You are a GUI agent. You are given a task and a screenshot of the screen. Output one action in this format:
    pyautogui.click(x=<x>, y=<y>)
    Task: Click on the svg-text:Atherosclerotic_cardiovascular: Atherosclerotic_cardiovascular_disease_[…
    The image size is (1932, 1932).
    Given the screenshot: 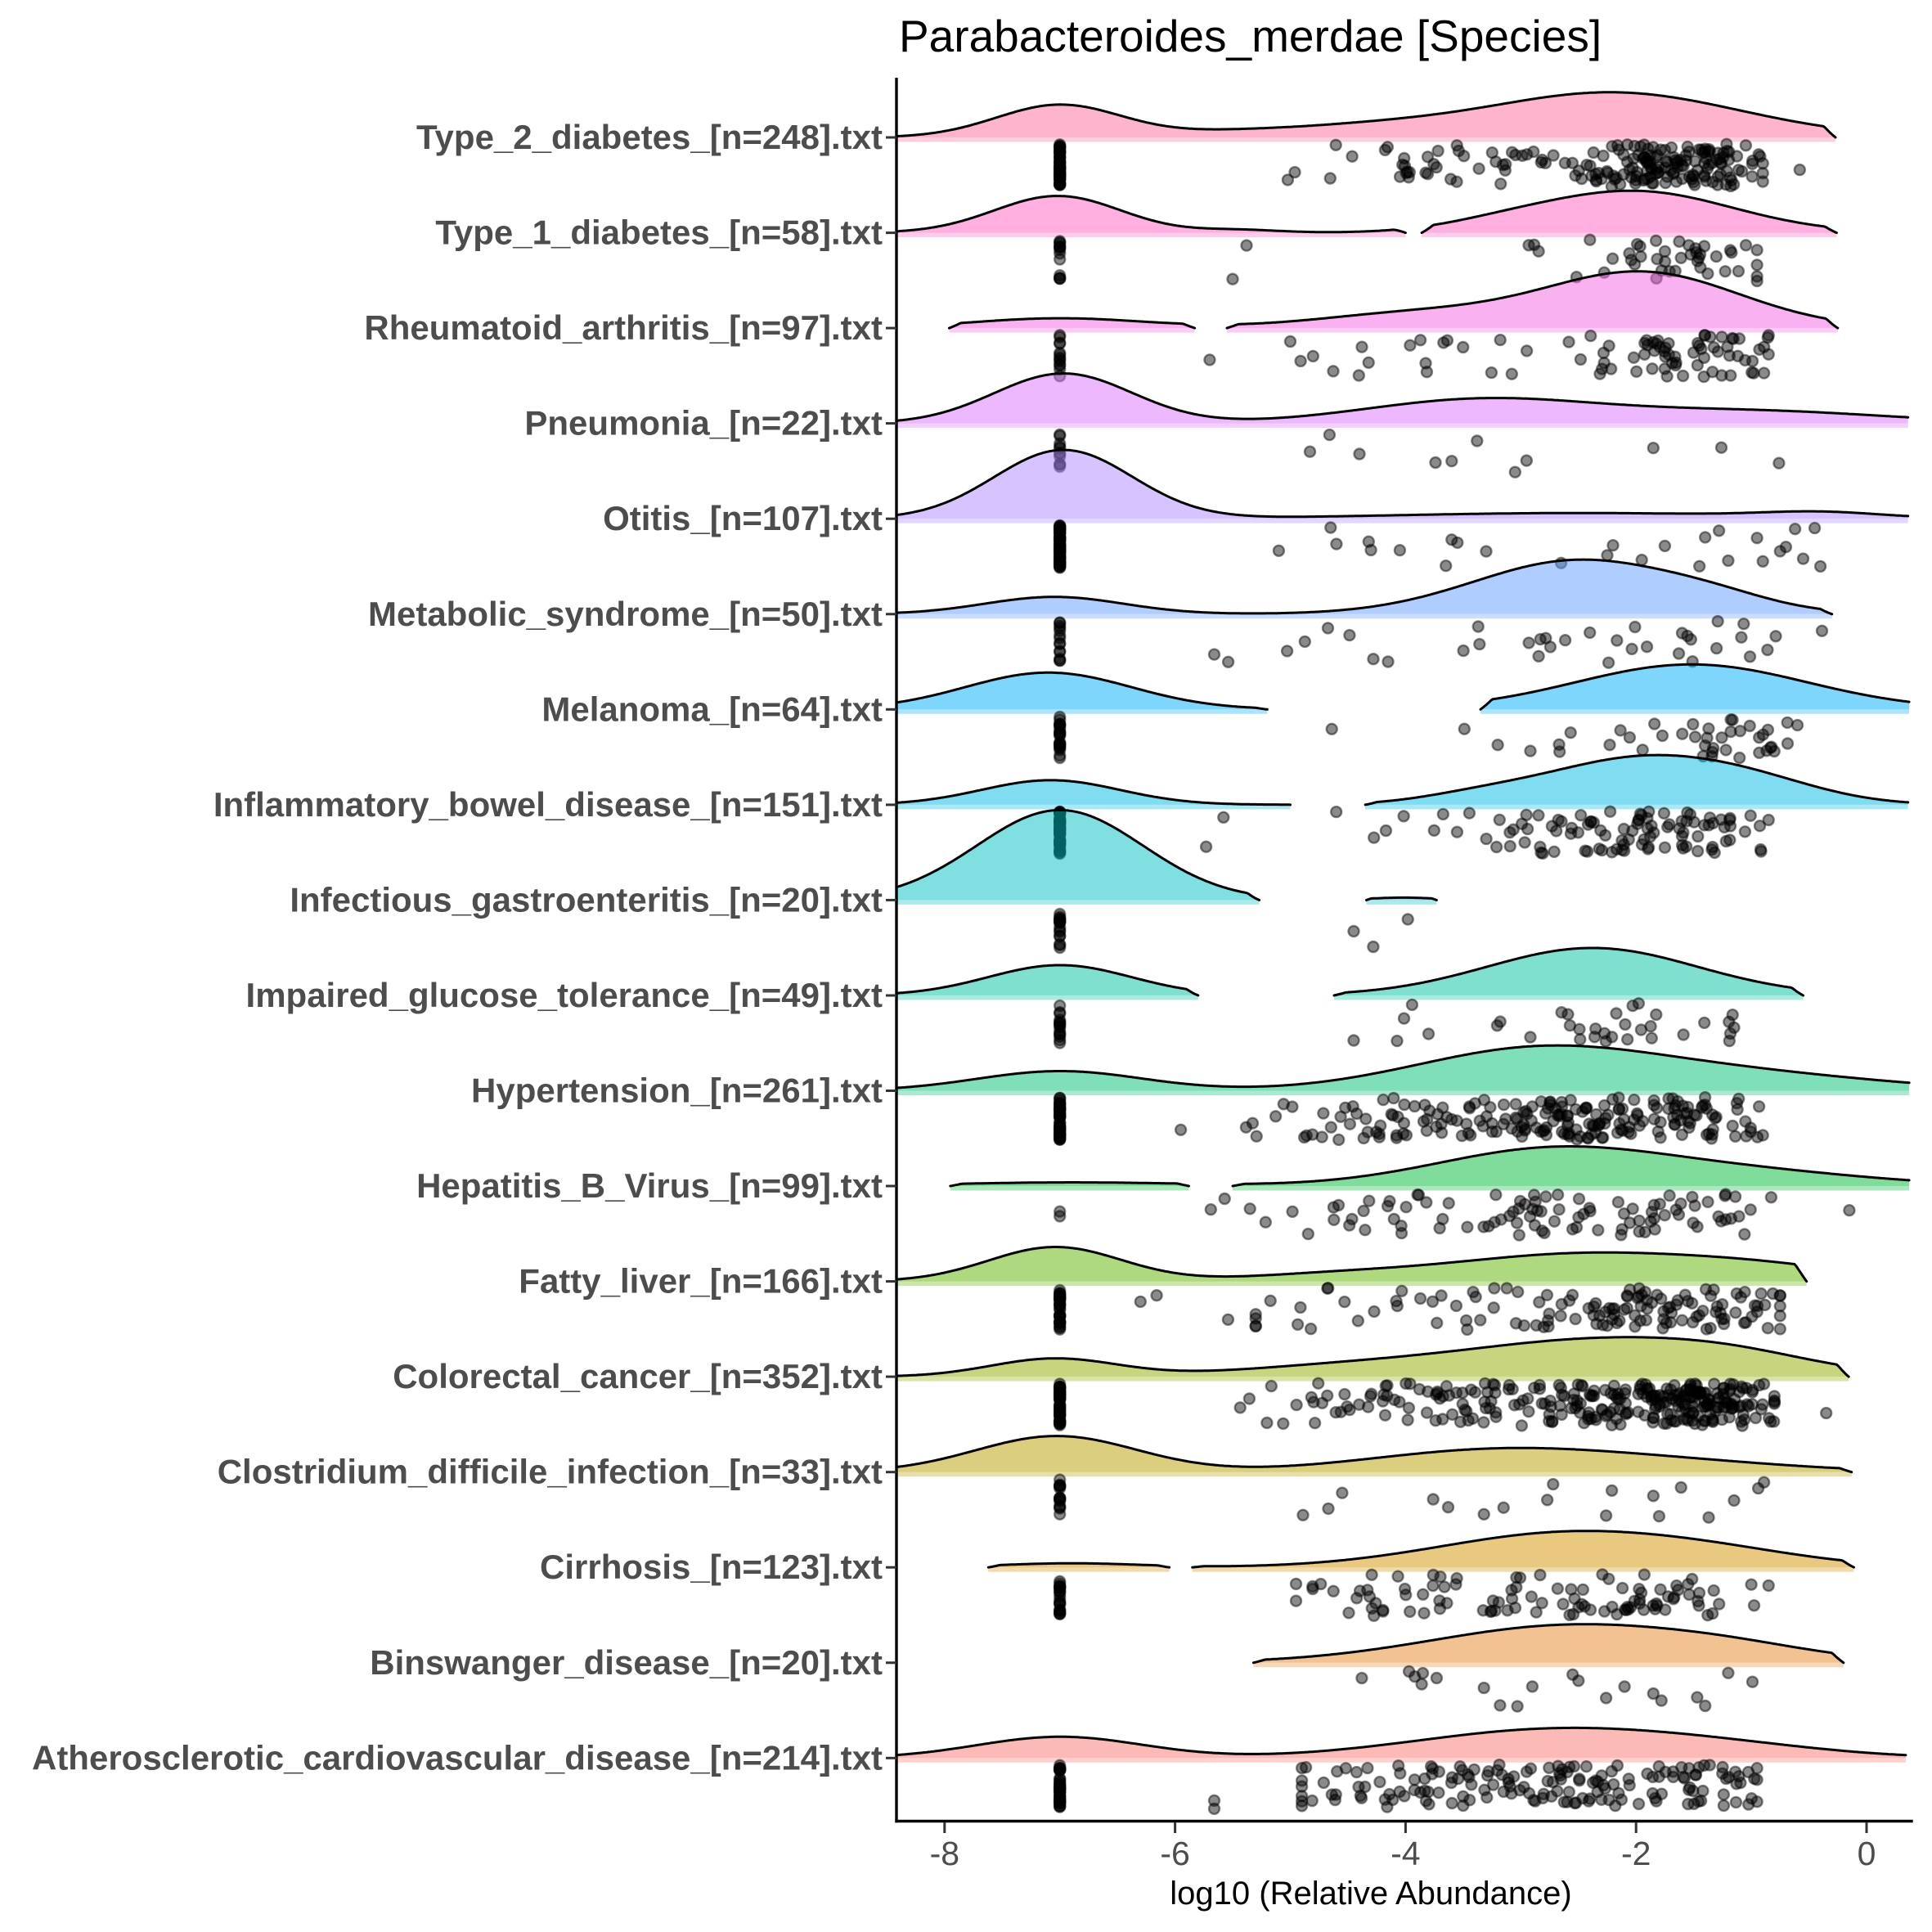 What is the action you would take?
    pyautogui.click(x=458, y=1757)
    